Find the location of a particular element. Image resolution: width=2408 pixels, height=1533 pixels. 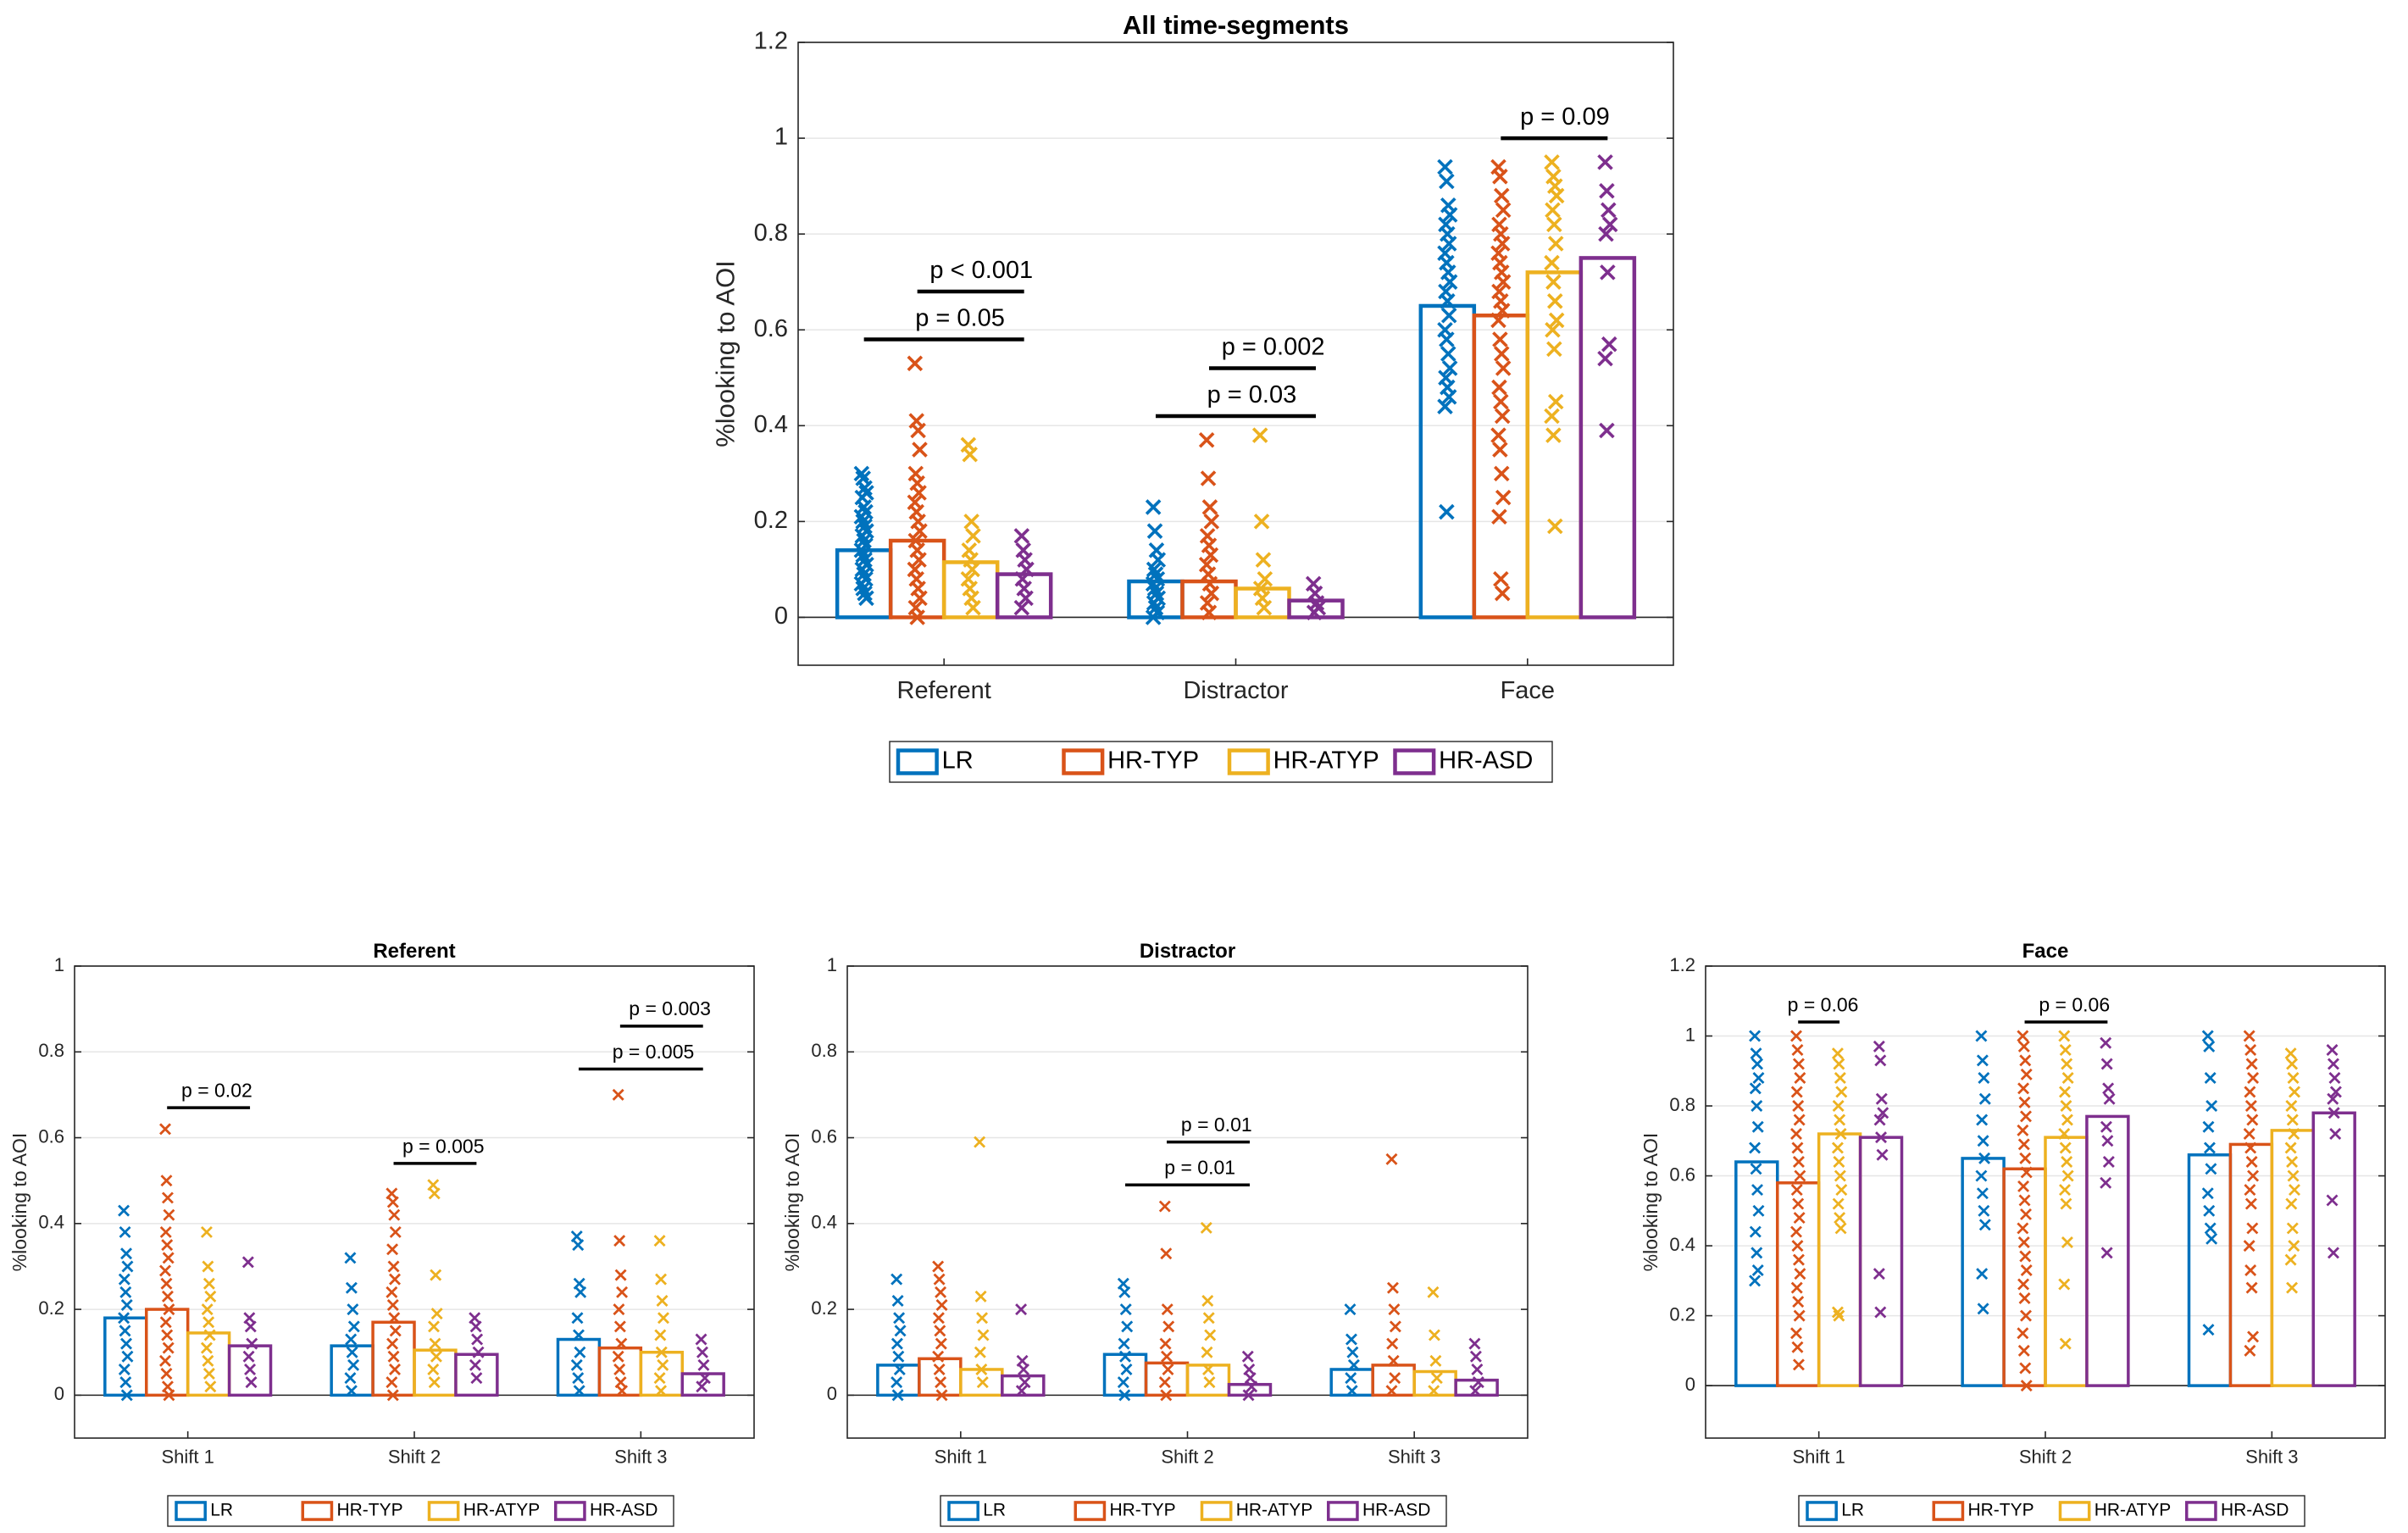

legend-box is located at coordinates (2052, 1511).